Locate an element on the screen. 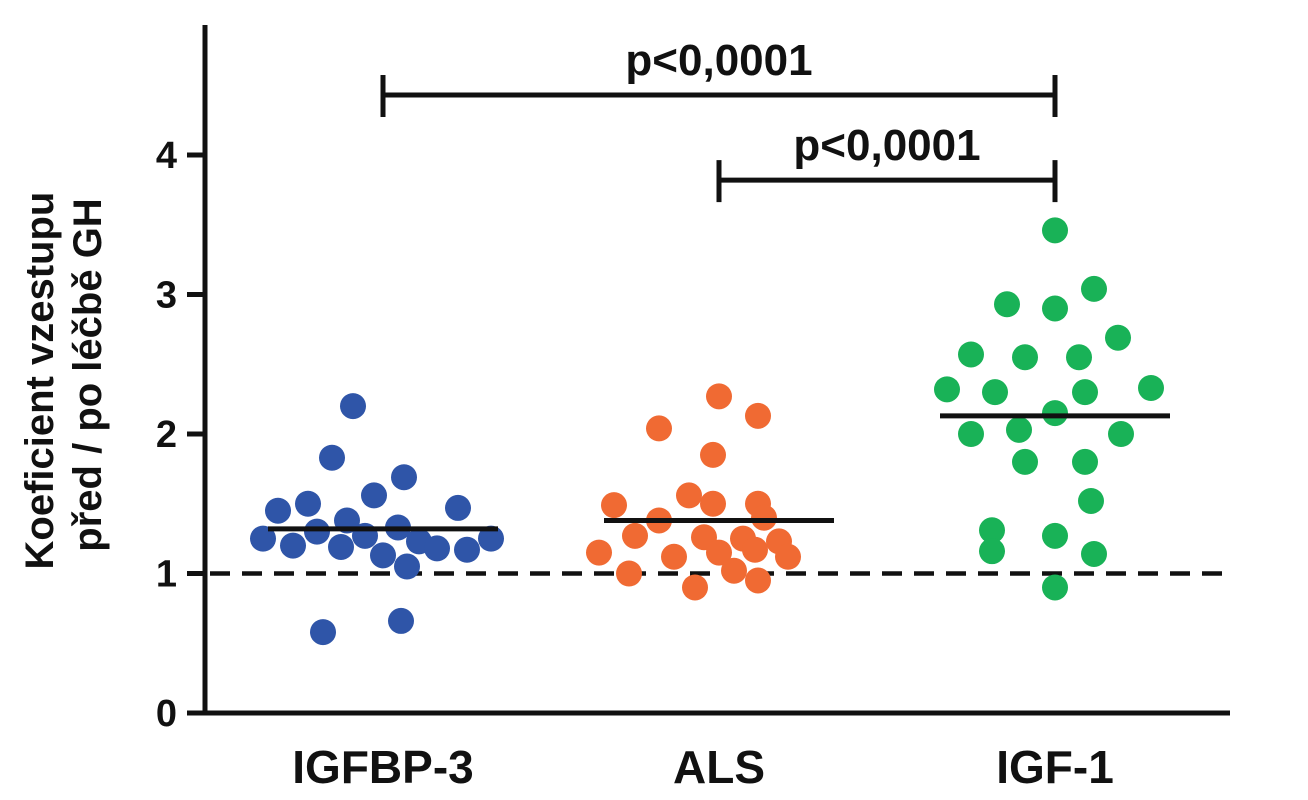 The height and width of the screenshot is (800, 1308). category-labels: IGFBP-3 ALS IGF-1 is located at coordinates (703, 767).